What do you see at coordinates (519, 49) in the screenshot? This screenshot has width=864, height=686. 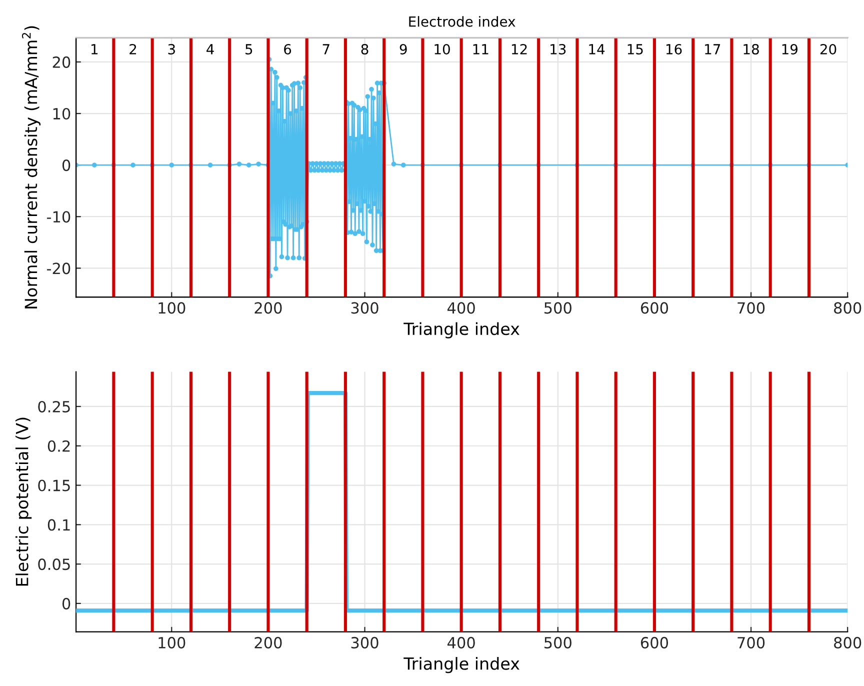 I see `x2-tick-label: 12` at bounding box center [519, 49].